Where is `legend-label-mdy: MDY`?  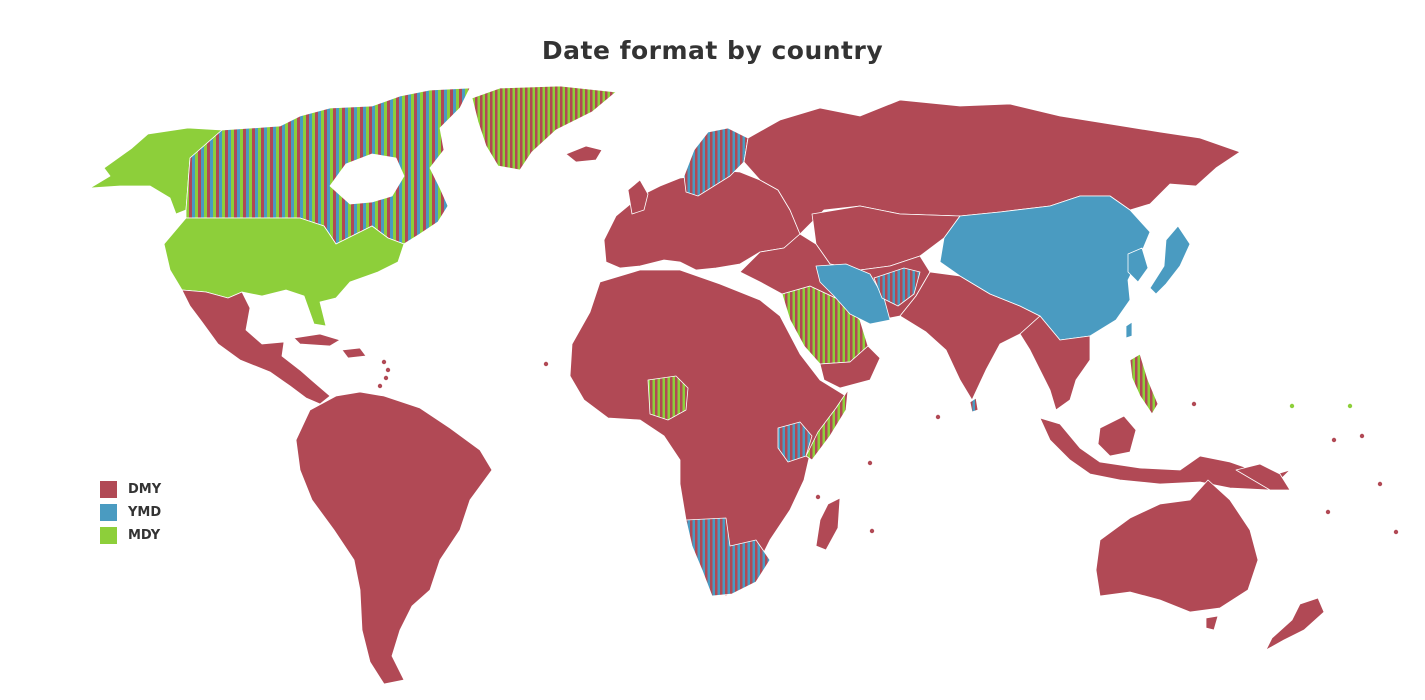
legend-label-mdy: MDY is located at coordinates (144, 535).